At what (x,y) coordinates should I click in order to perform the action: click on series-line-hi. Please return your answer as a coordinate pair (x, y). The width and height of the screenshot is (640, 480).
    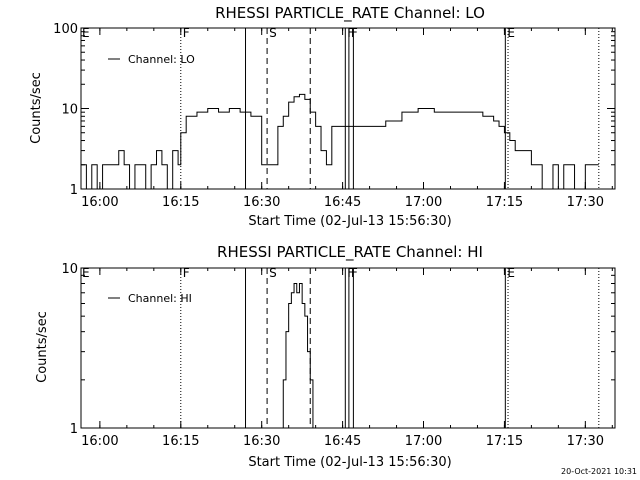
    Looking at the image, I should click on (297, 356).